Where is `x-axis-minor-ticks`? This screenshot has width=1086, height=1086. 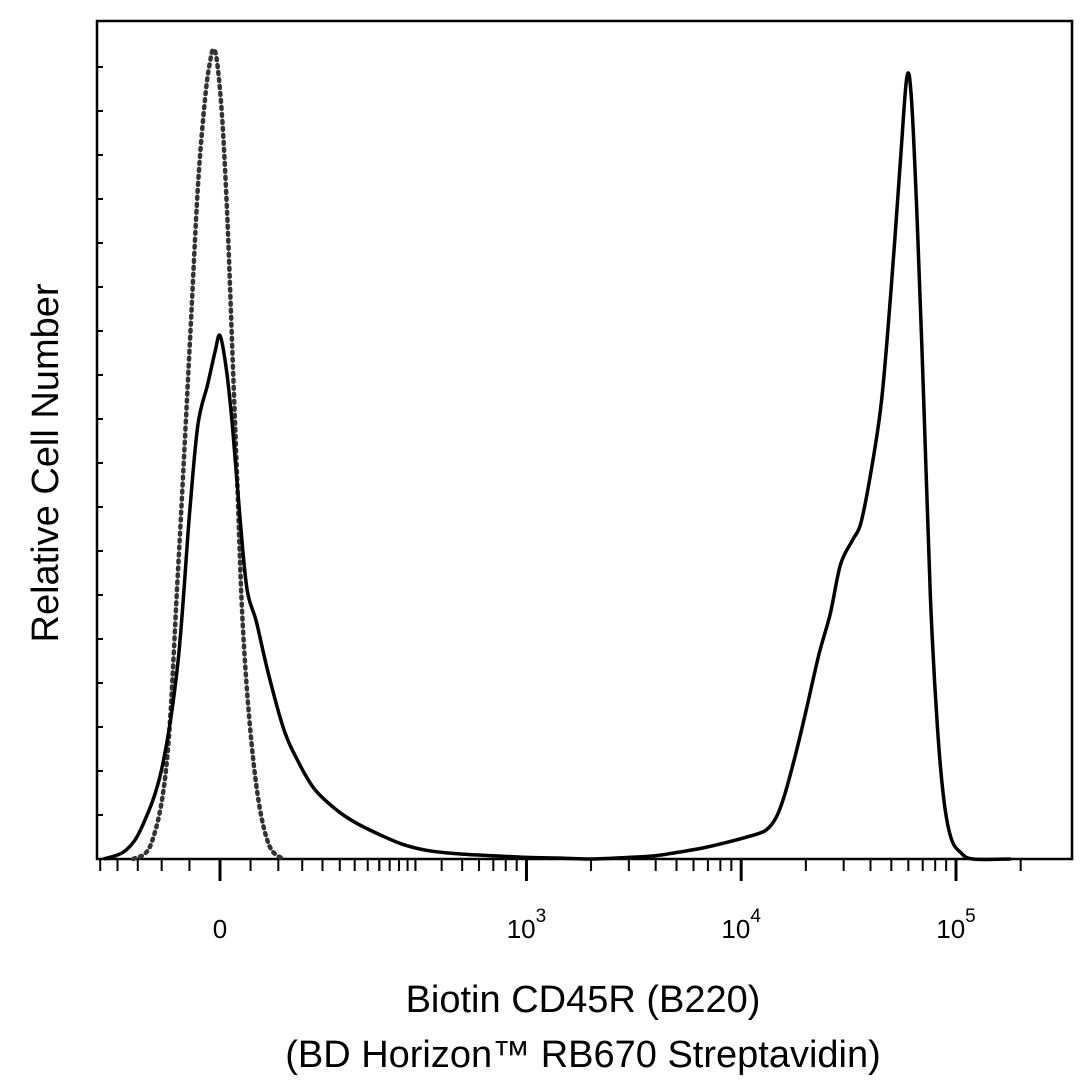 x-axis-minor-ticks is located at coordinates (560, 865).